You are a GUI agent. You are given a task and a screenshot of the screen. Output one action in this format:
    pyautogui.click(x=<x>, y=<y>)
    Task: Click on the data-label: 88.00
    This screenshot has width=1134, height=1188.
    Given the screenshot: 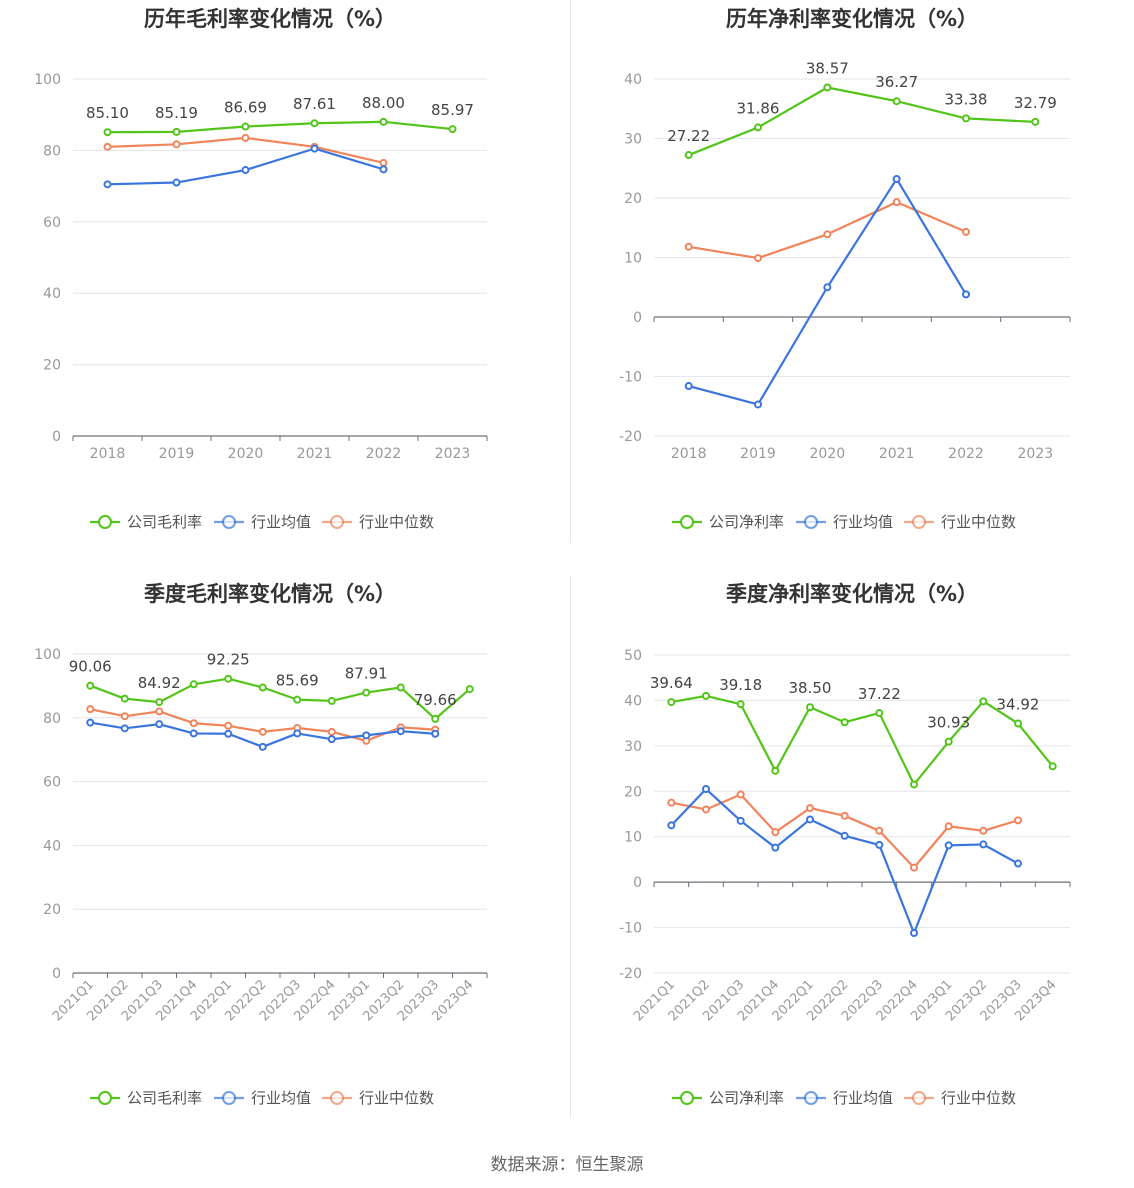 What is the action you would take?
    pyautogui.click(x=383, y=103)
    